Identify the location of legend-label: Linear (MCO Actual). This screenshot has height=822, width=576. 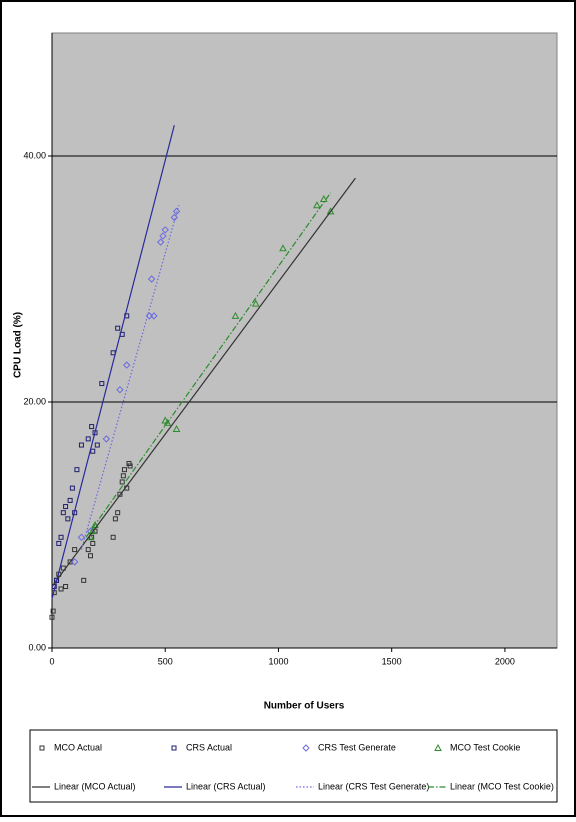
(95, 786).